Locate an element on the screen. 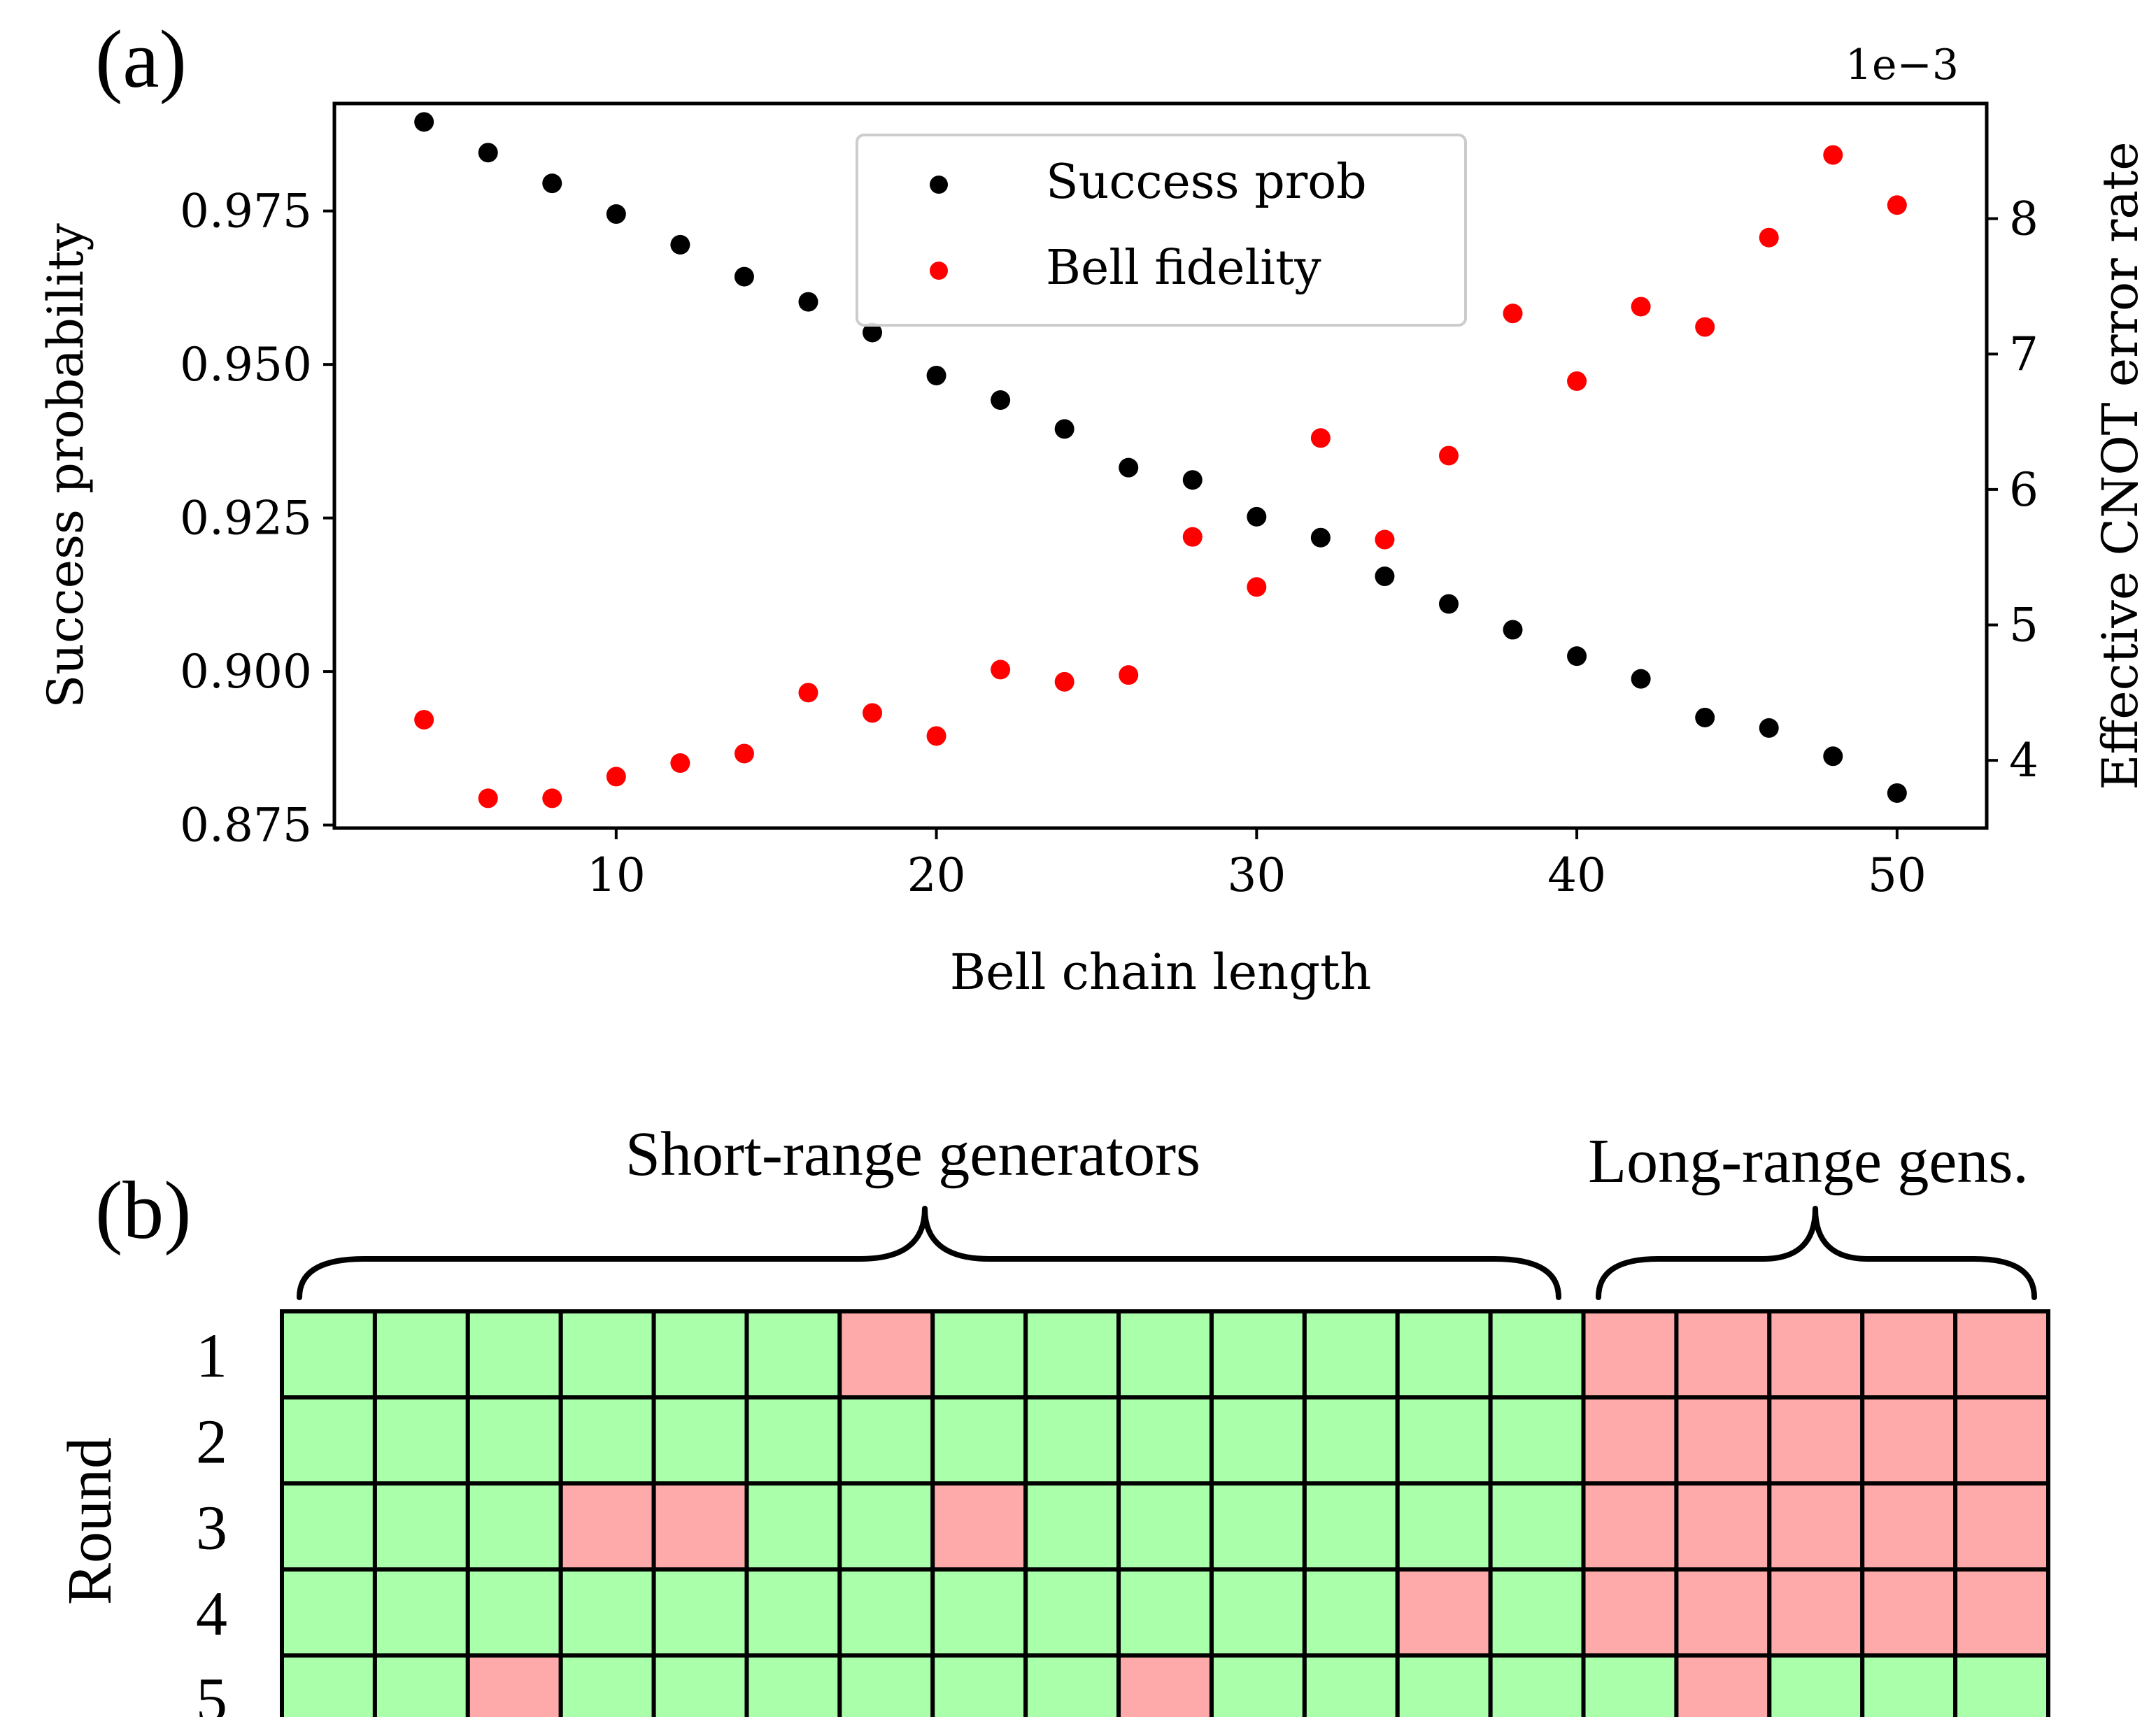  round-5-cell-9-pass is located at coordinates (1072, 1685).